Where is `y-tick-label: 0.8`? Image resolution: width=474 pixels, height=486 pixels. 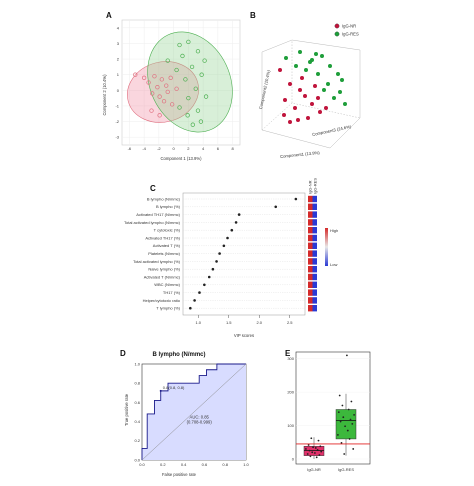
y-tick-label: 0.8 is located at coordinates (137, 383).